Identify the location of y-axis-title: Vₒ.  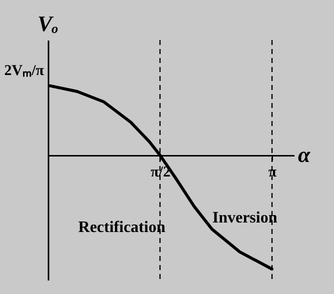
(48, 23).